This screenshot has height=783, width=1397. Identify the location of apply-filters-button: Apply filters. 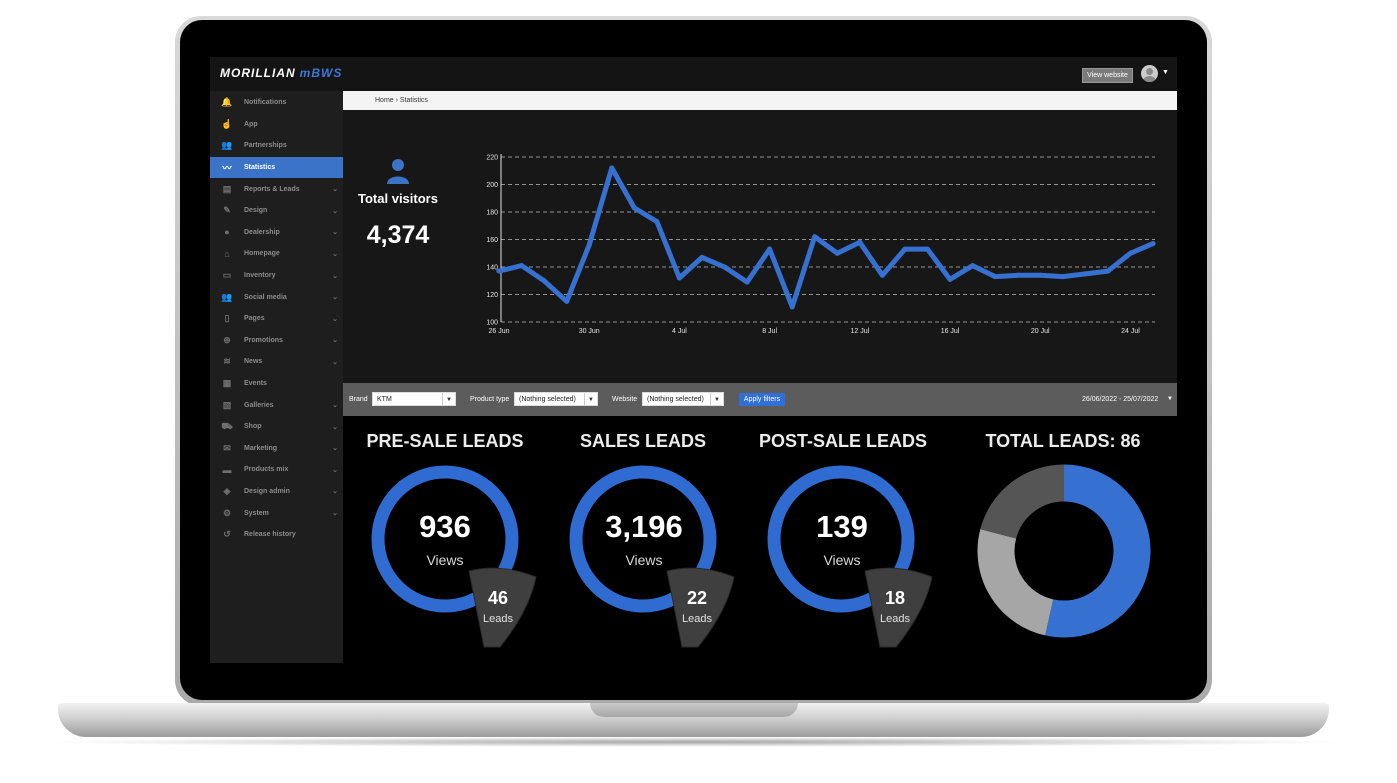
(762, 399).